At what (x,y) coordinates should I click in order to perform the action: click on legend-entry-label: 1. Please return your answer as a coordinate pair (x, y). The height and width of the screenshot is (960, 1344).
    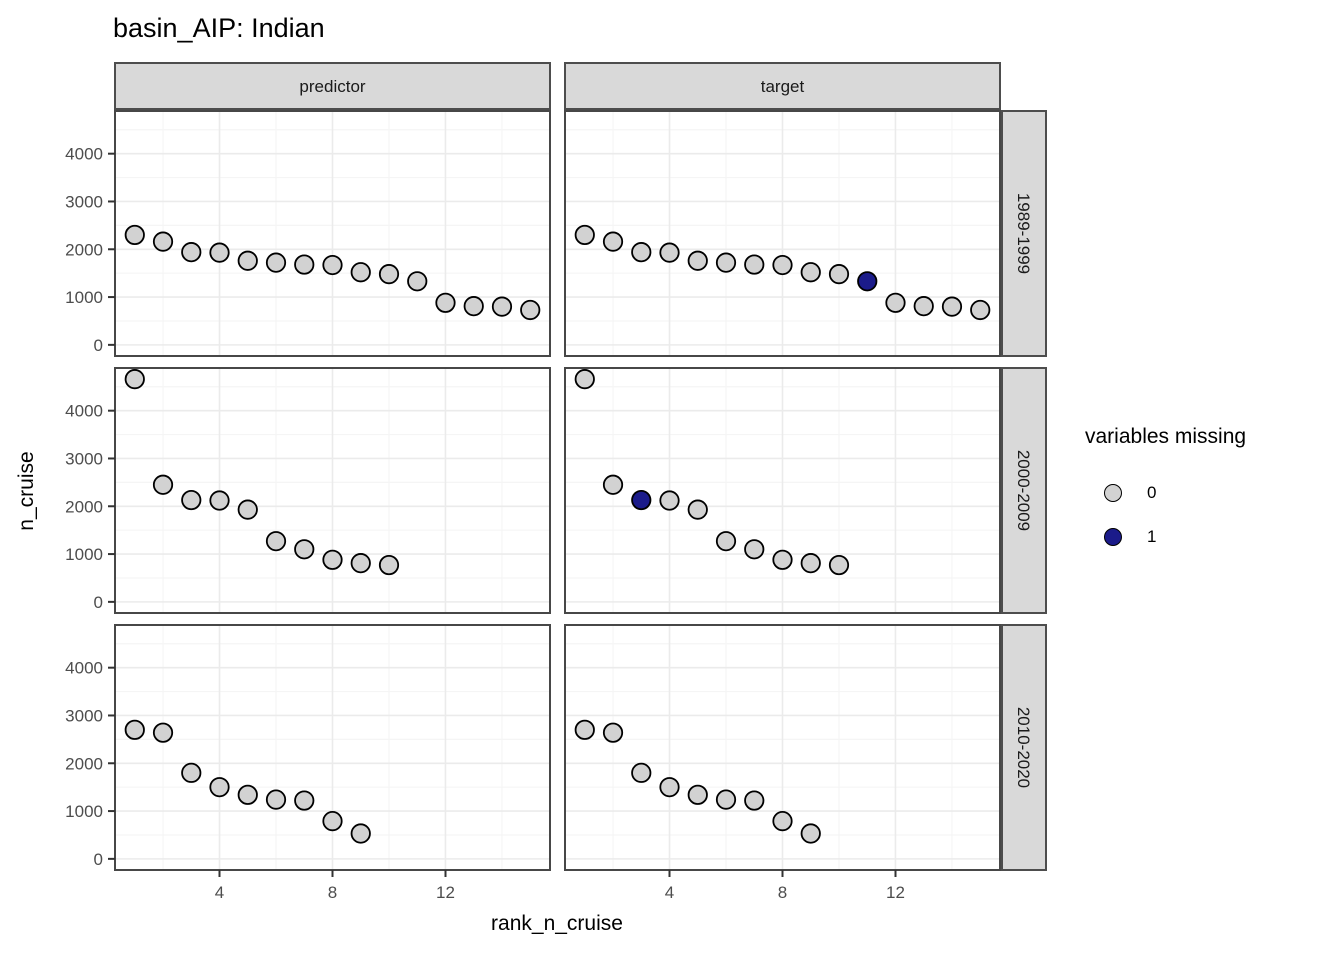
    Looking at the image, I should click on (1152, 536).